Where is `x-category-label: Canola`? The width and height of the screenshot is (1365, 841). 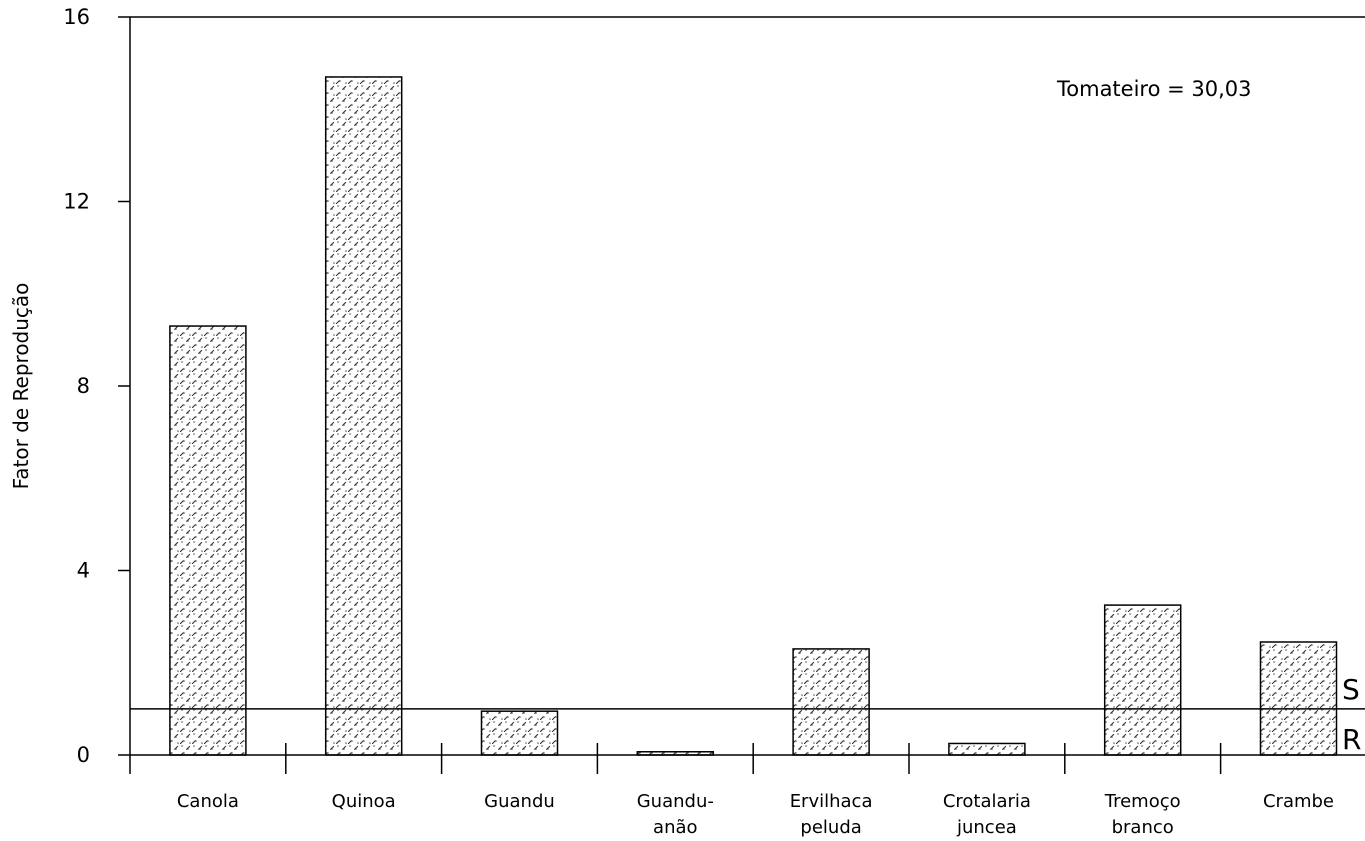
x-category-label: Canola is located at coordinates (208, 801).